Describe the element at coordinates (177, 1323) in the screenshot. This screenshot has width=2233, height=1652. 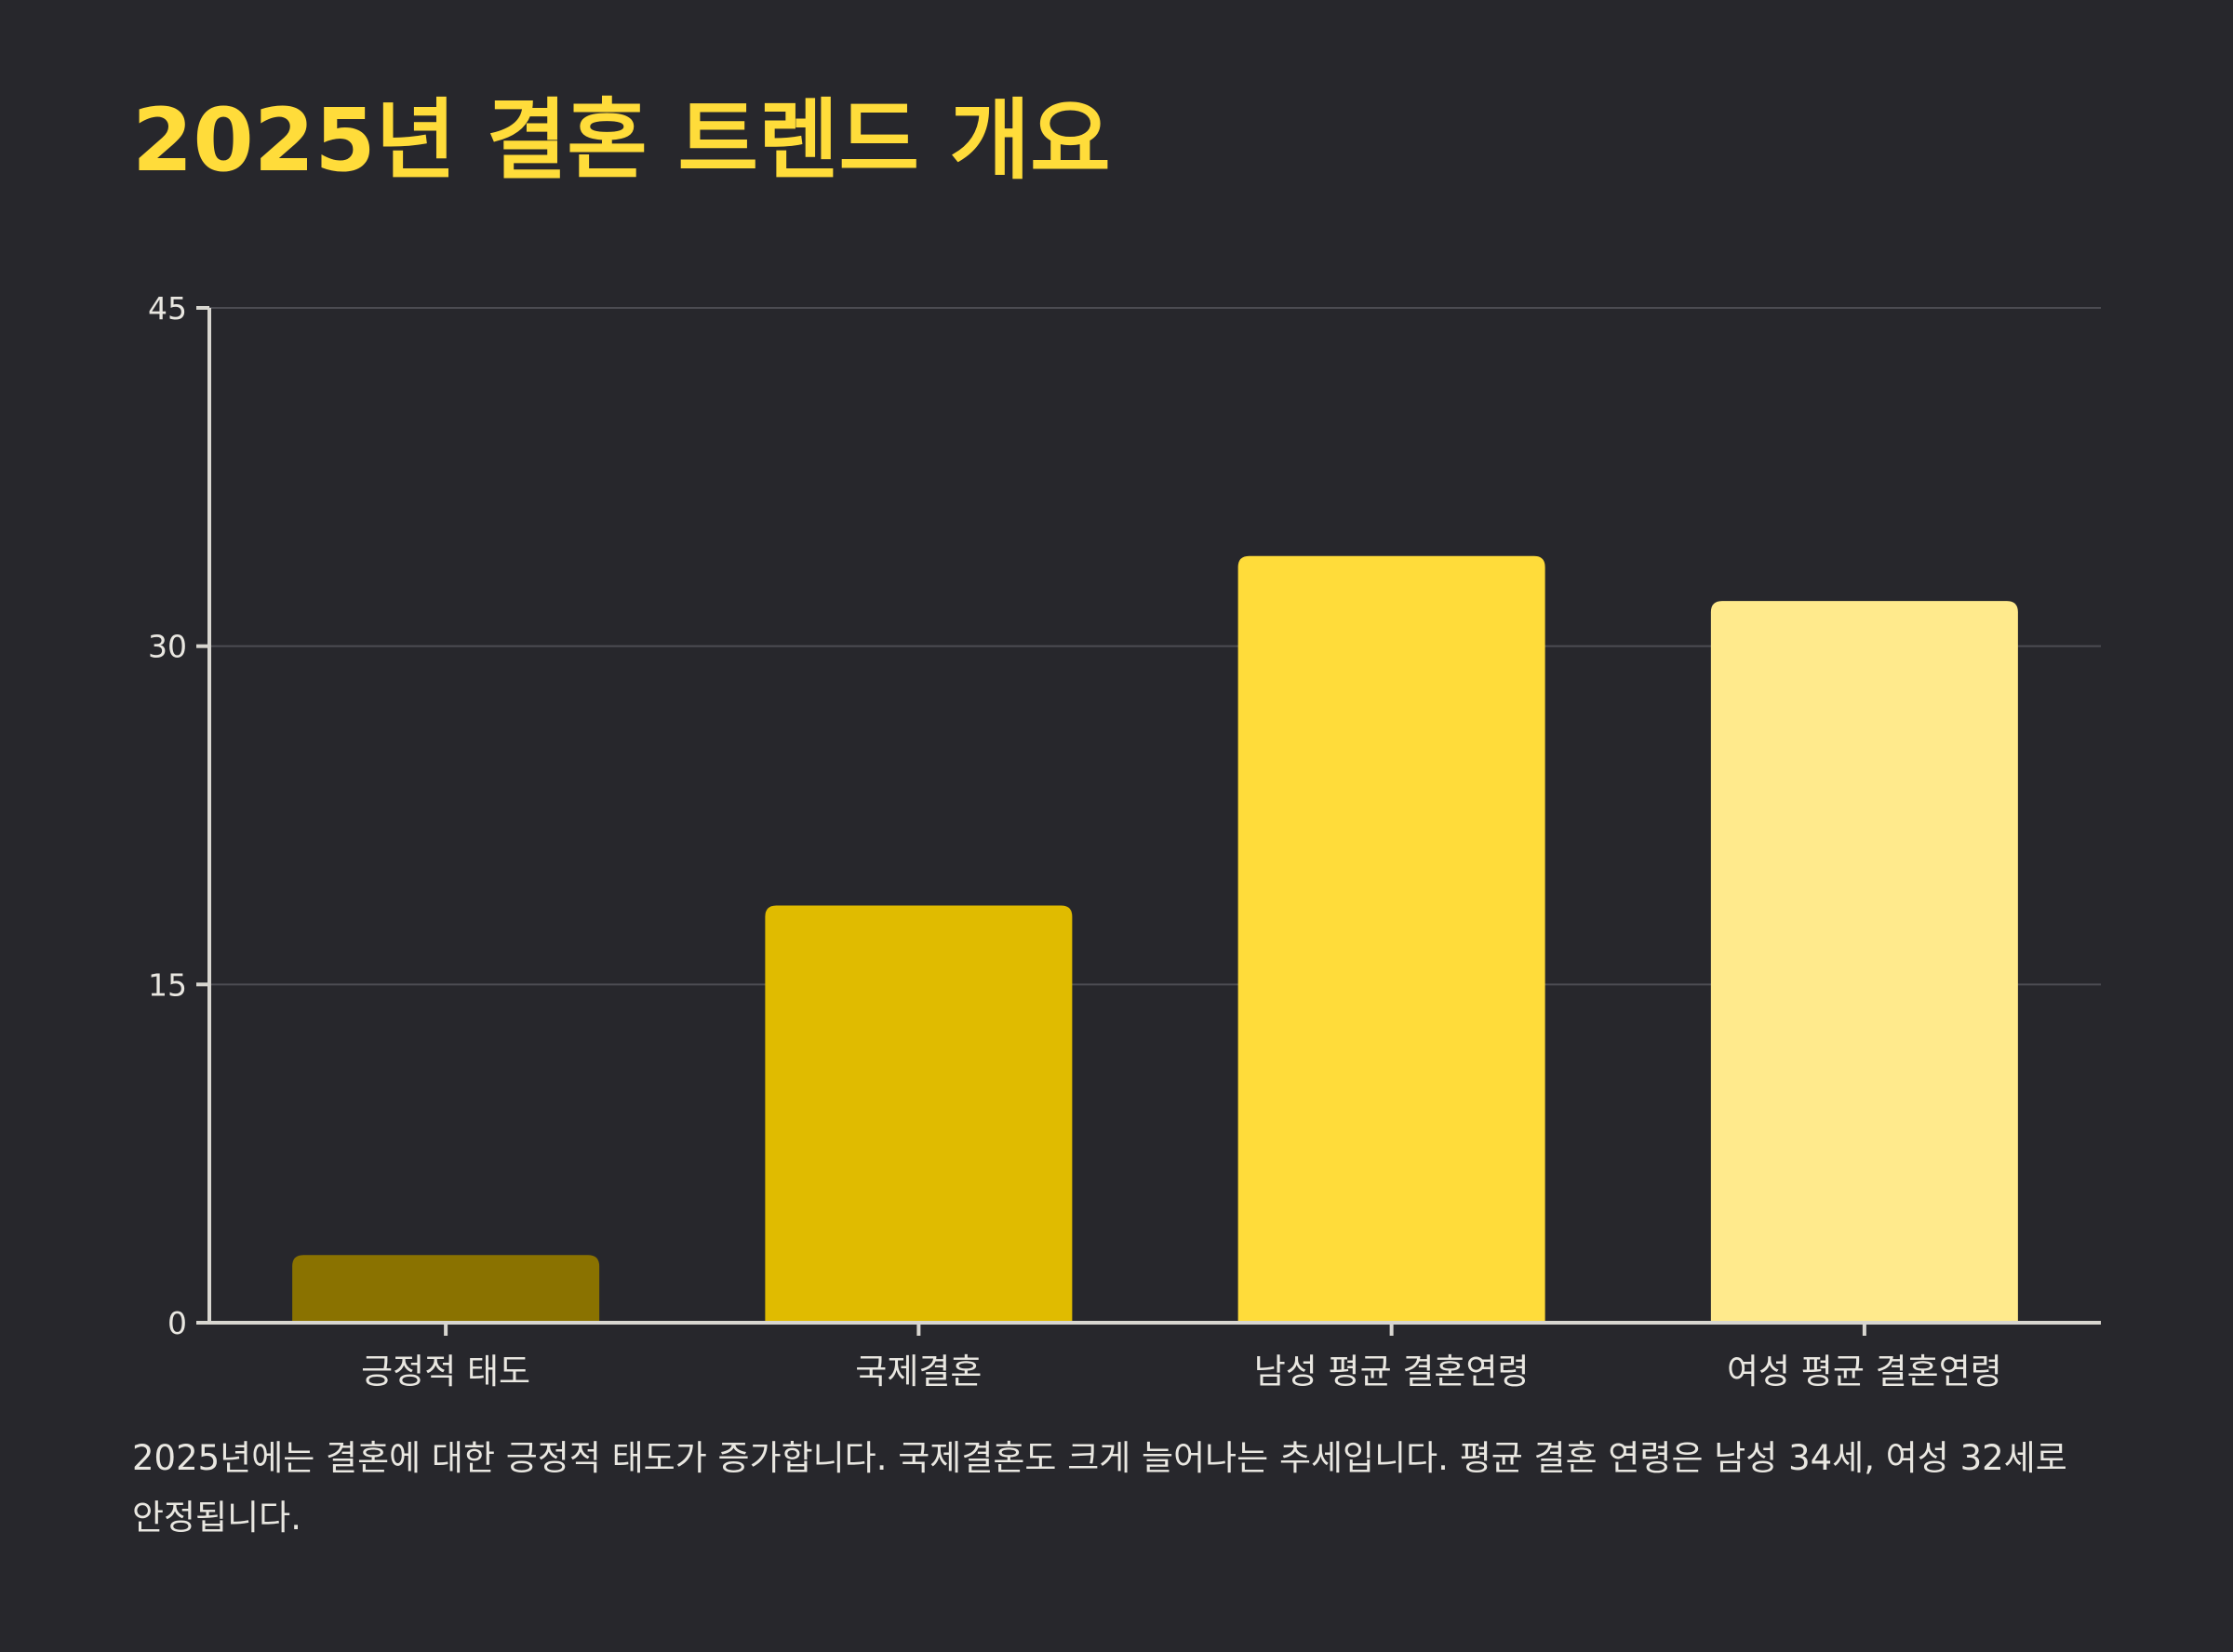
I see `y-tick-label: 0` at that location.